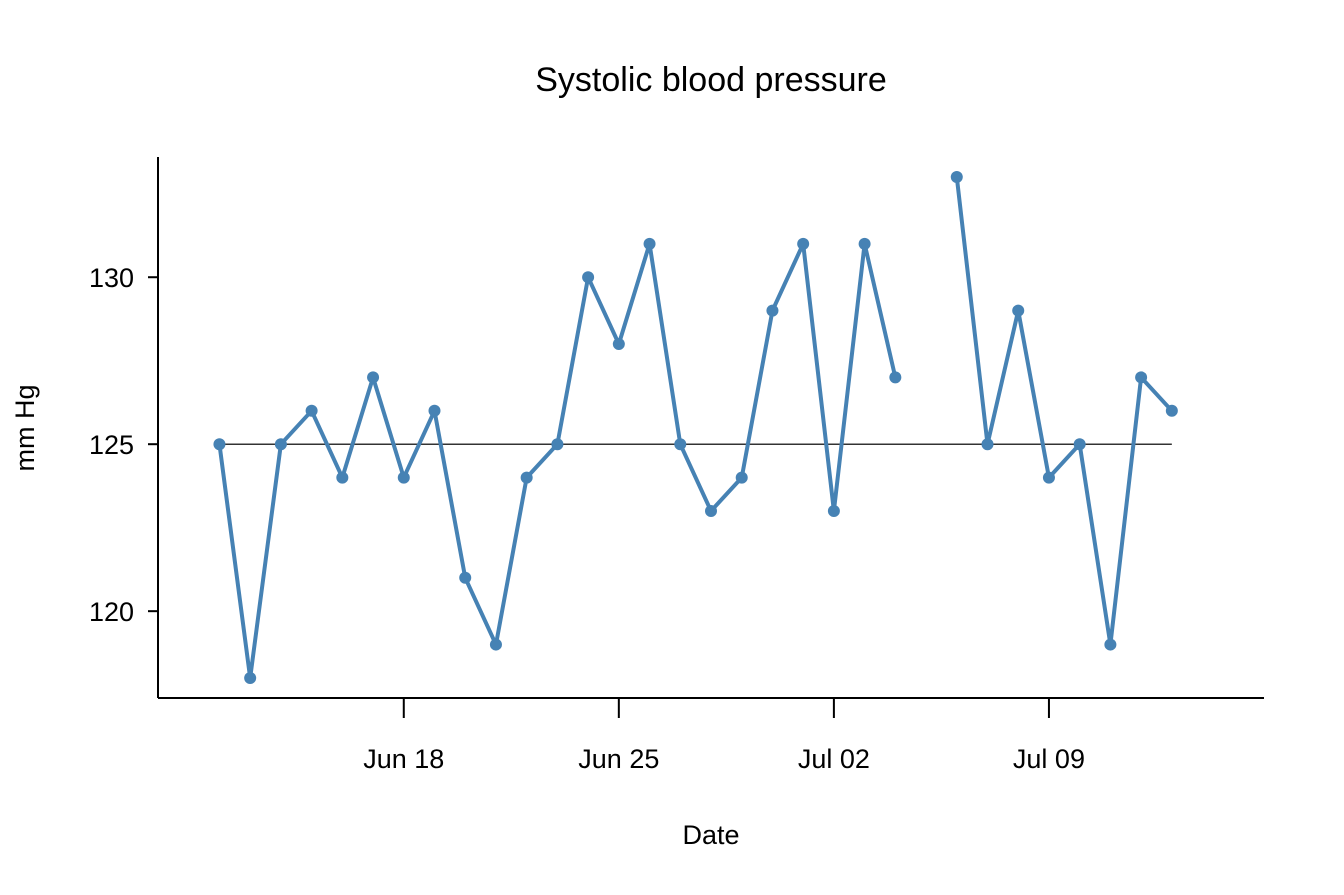 This screenshot has width=1344, height=895. I want to click on y-axis-label: mm Hg, so click(25, 428).